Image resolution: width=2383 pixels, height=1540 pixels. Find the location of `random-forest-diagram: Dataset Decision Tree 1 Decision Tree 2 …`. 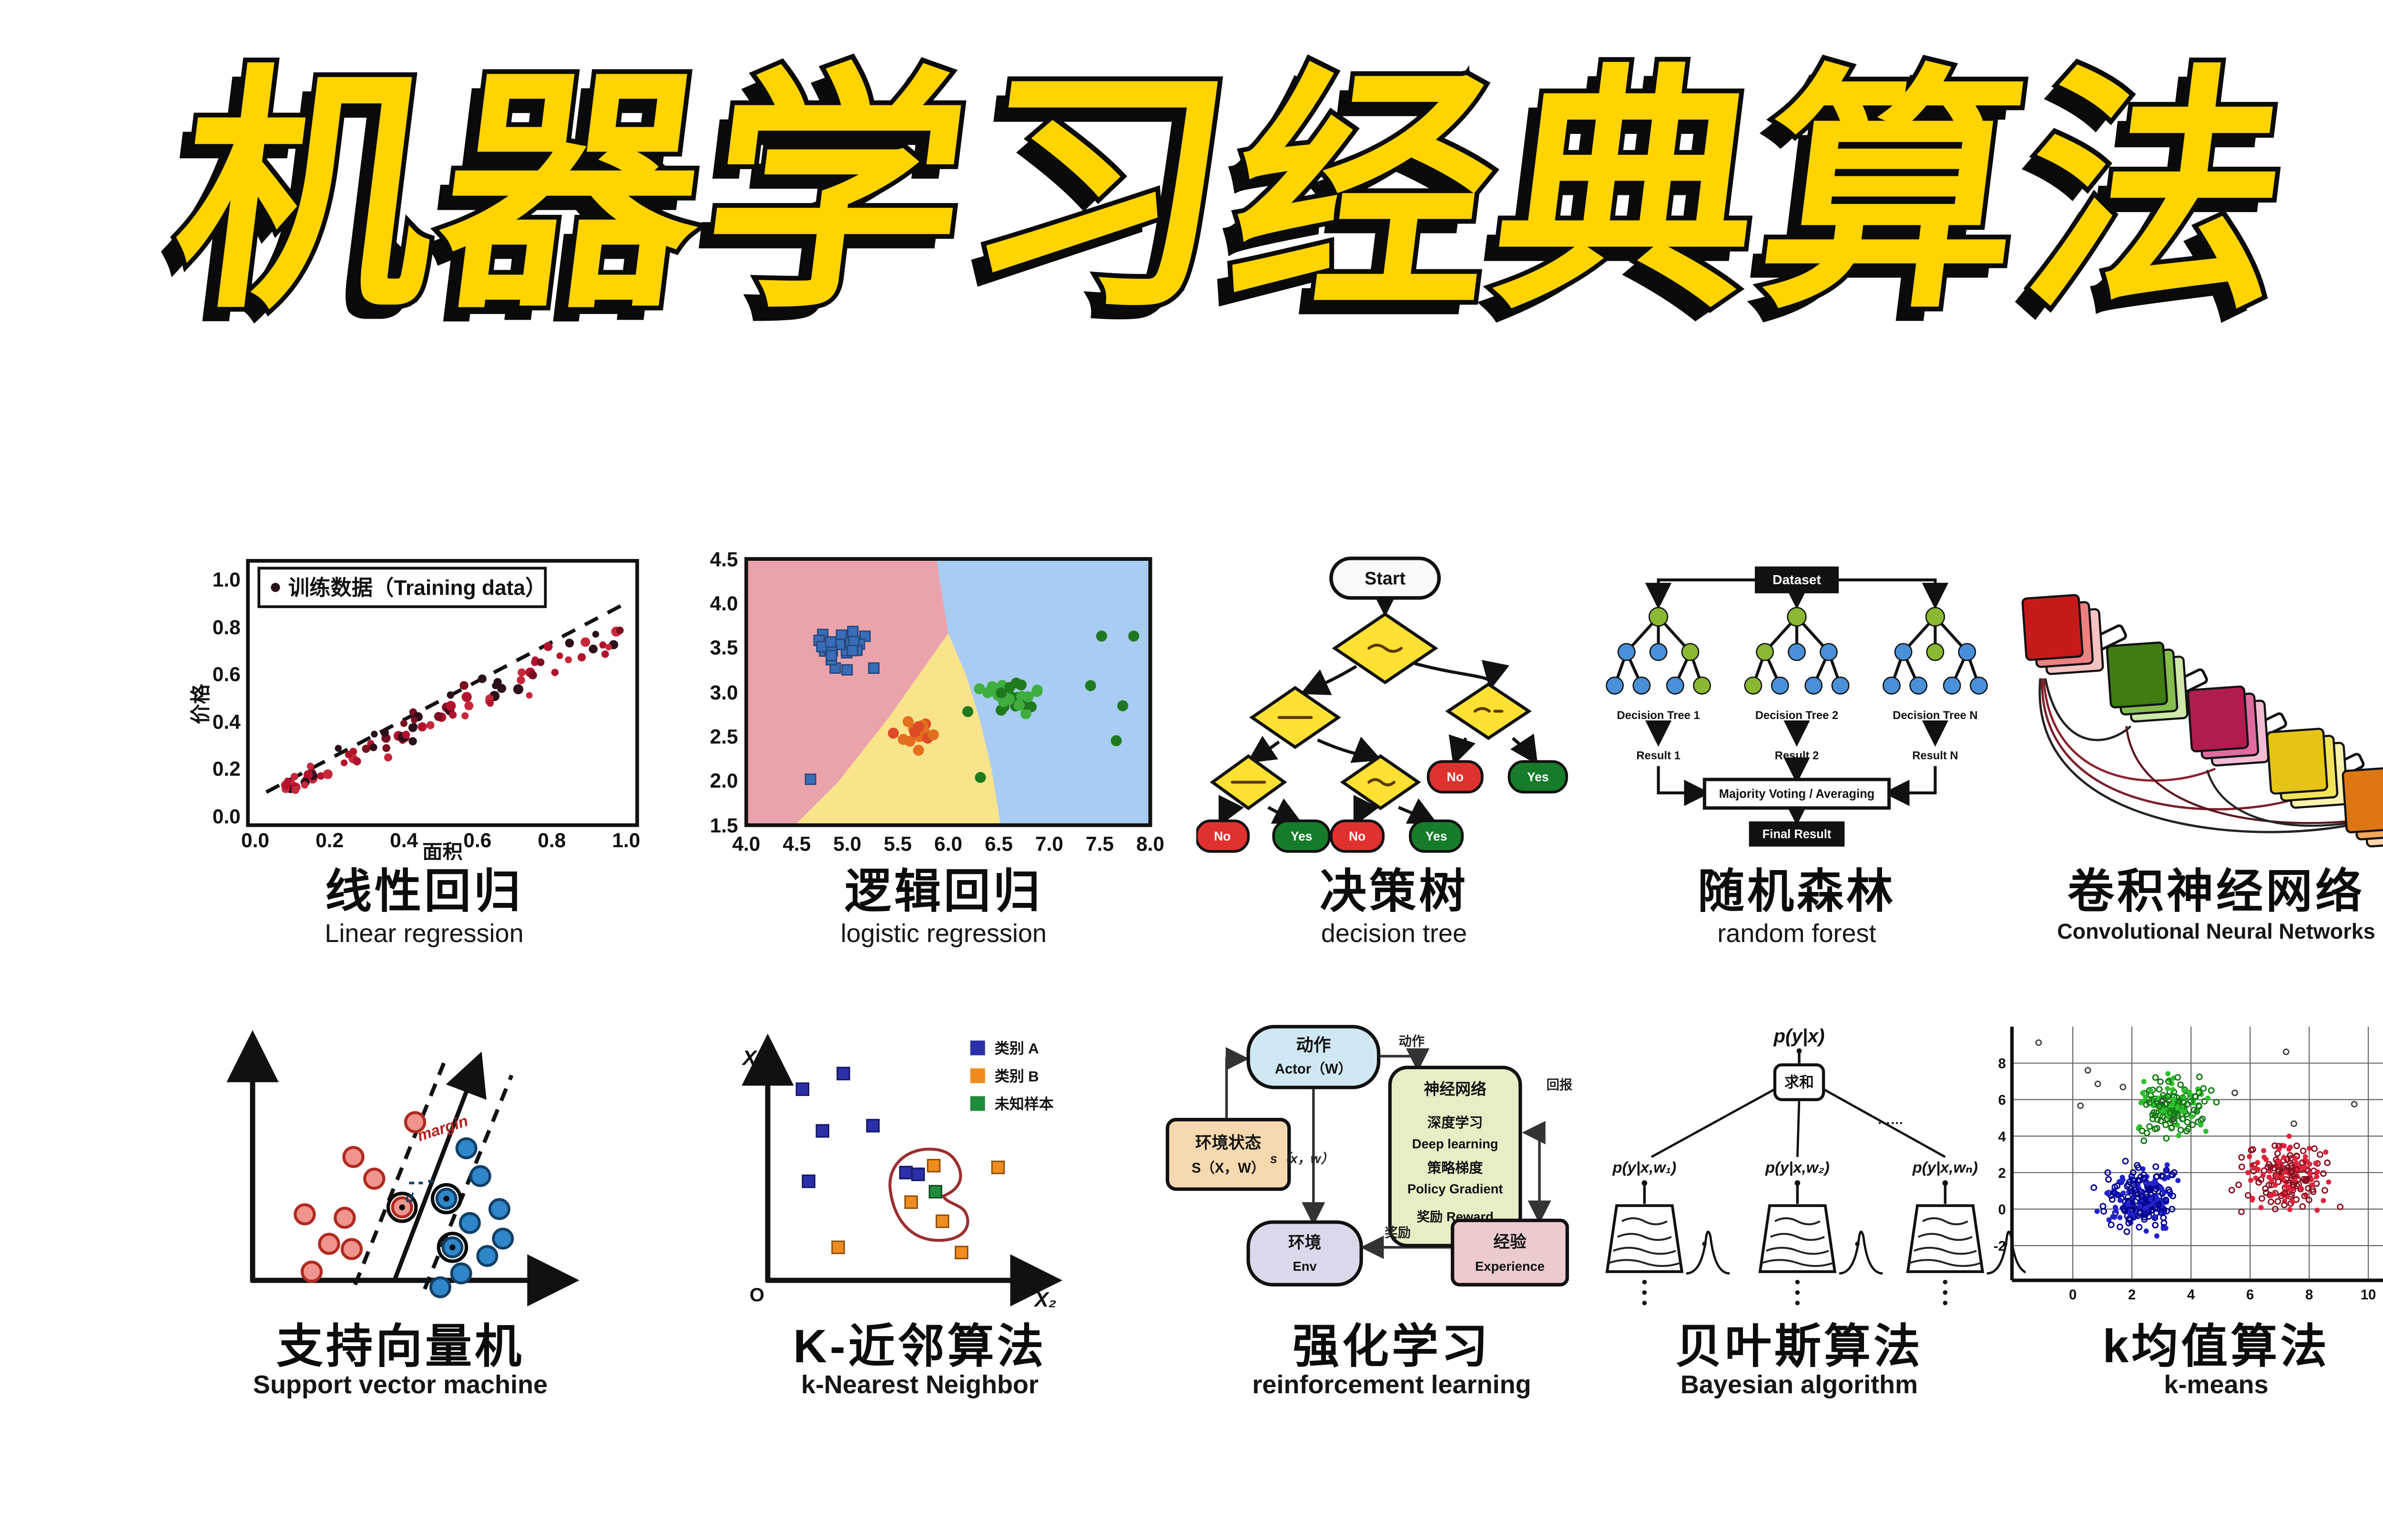

random-forest-diagram: Dataset Decision Tree 1 Decision Tree 2 … is located at coordinates (1797, 706).